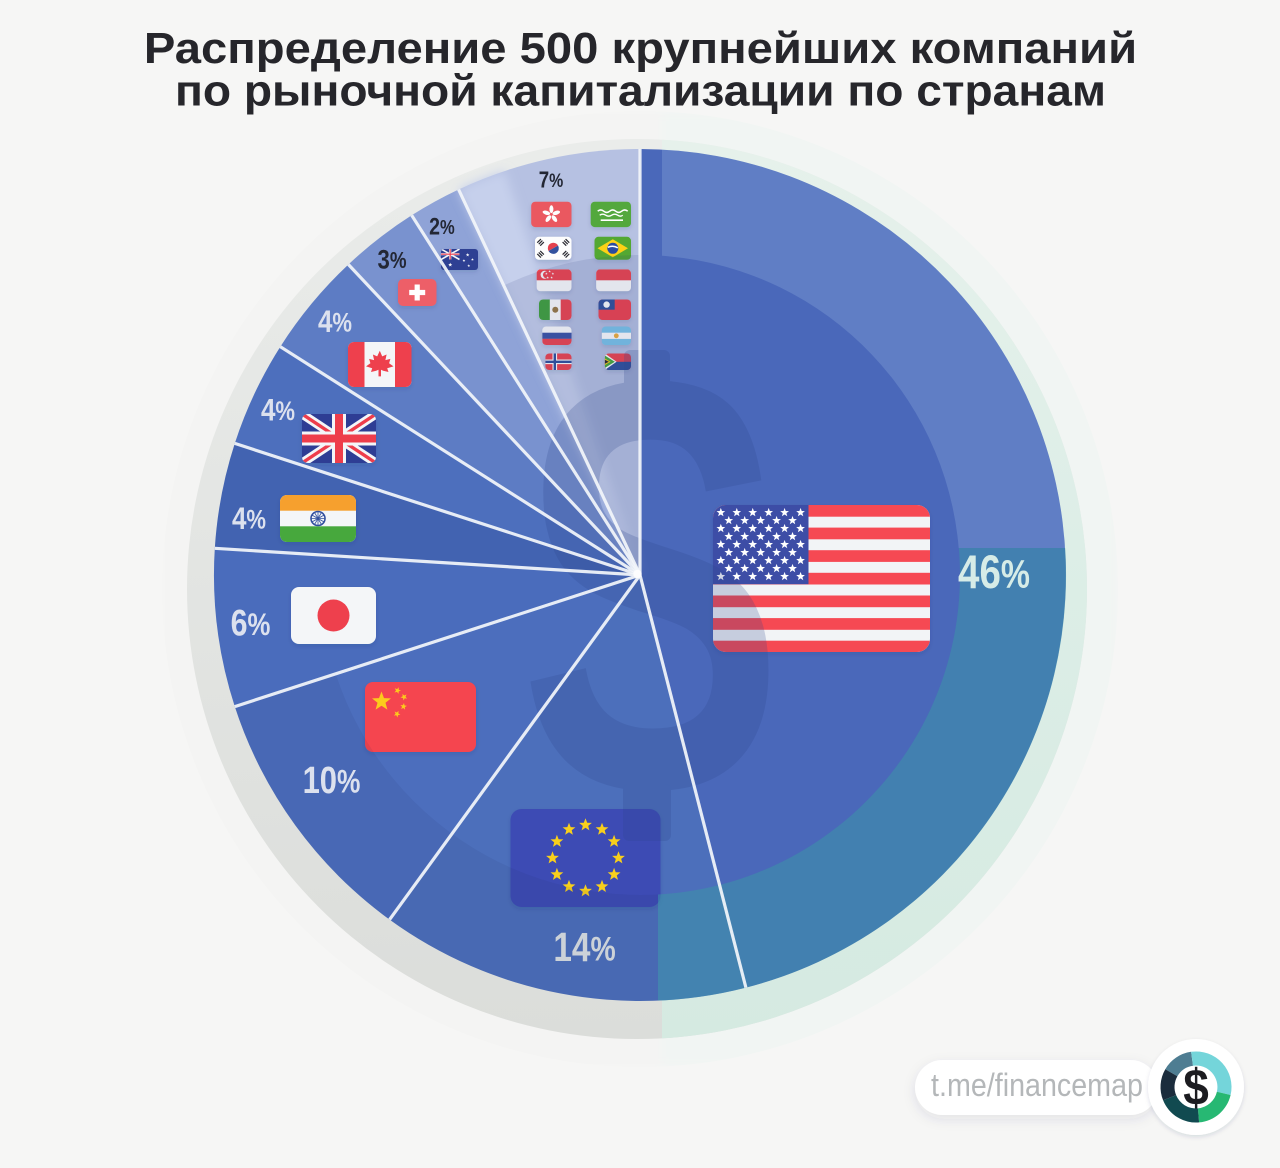 This screenshot has width=1280, height=1168. I want to click on svg-text: t.me/financemap, so click(1037, 1086).